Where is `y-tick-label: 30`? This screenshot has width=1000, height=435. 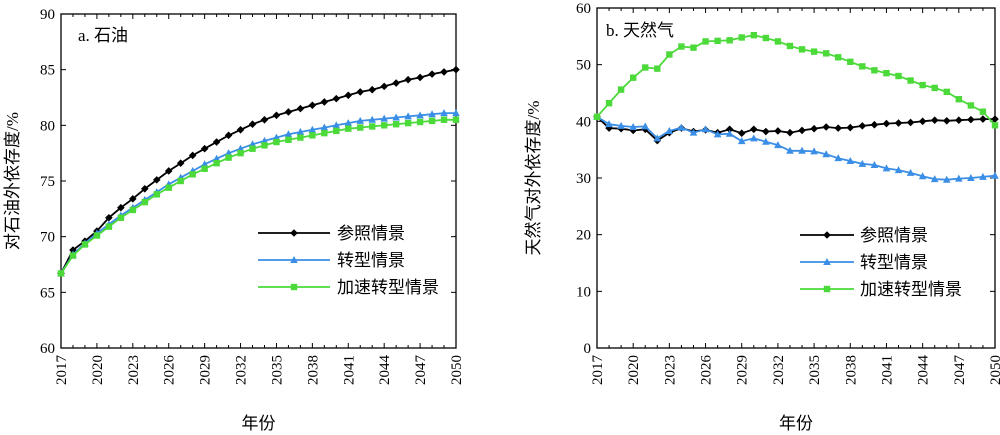 y-tick-label: 30 is located at coordinates (583, 179).